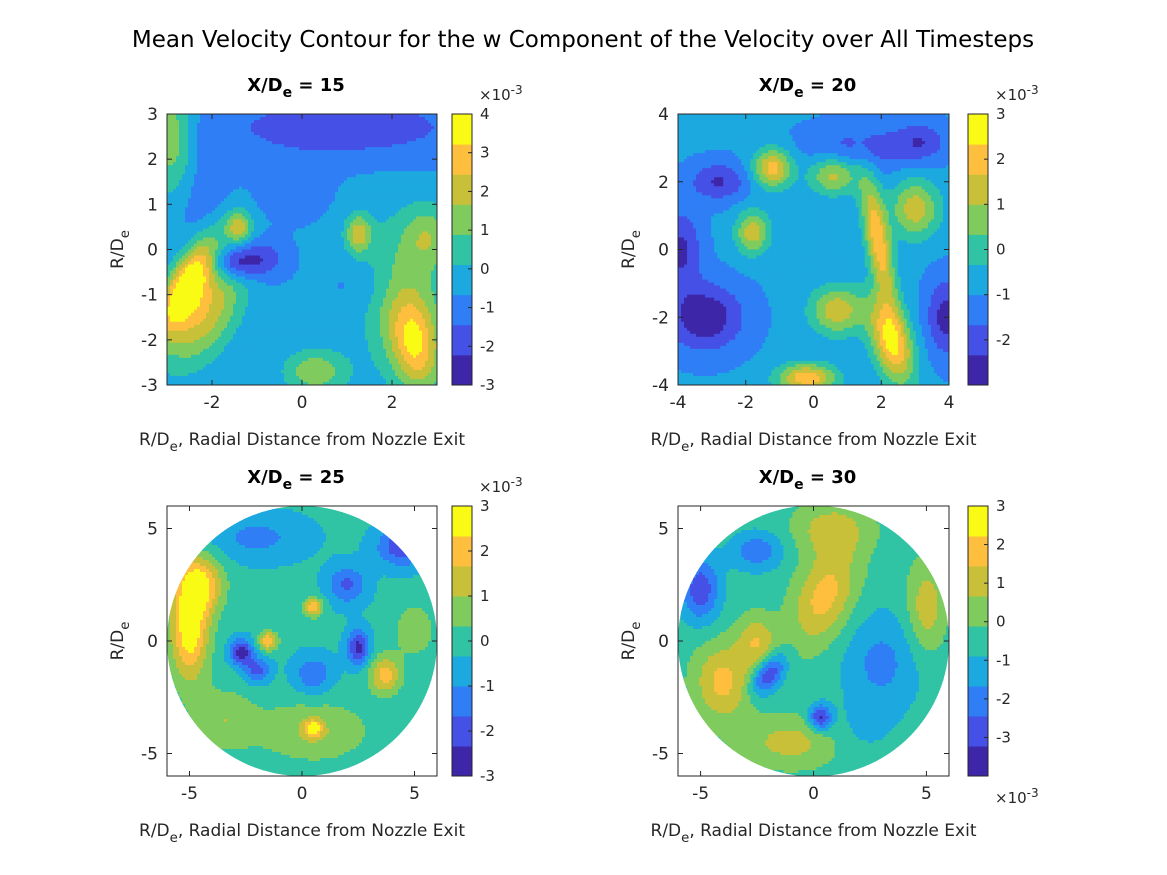  What do you see at coordinates (296, 480) in the screenshot?
I see `panel-title: X/De = 25` at bounding box center [296, 480].